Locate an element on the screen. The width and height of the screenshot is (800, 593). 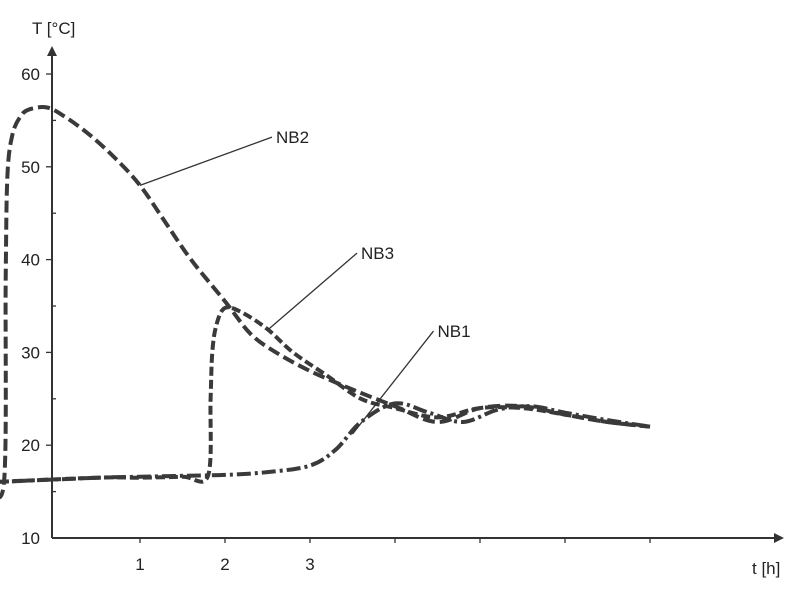
y-axis-title: T [°C] is located at coordinates (53, 28).